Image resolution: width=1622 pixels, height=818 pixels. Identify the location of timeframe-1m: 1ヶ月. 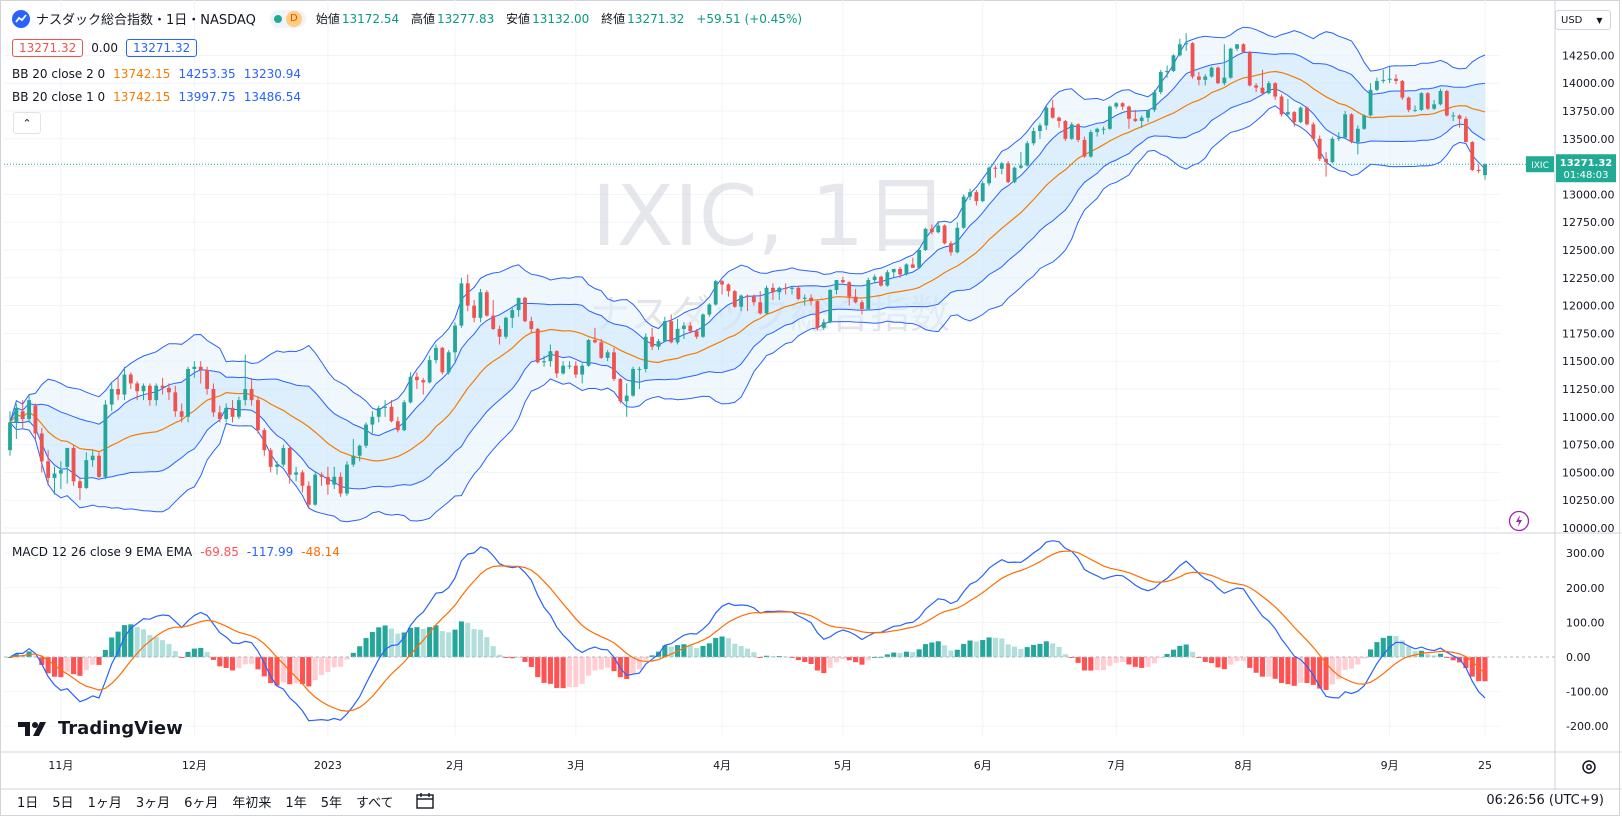
(104, 803).